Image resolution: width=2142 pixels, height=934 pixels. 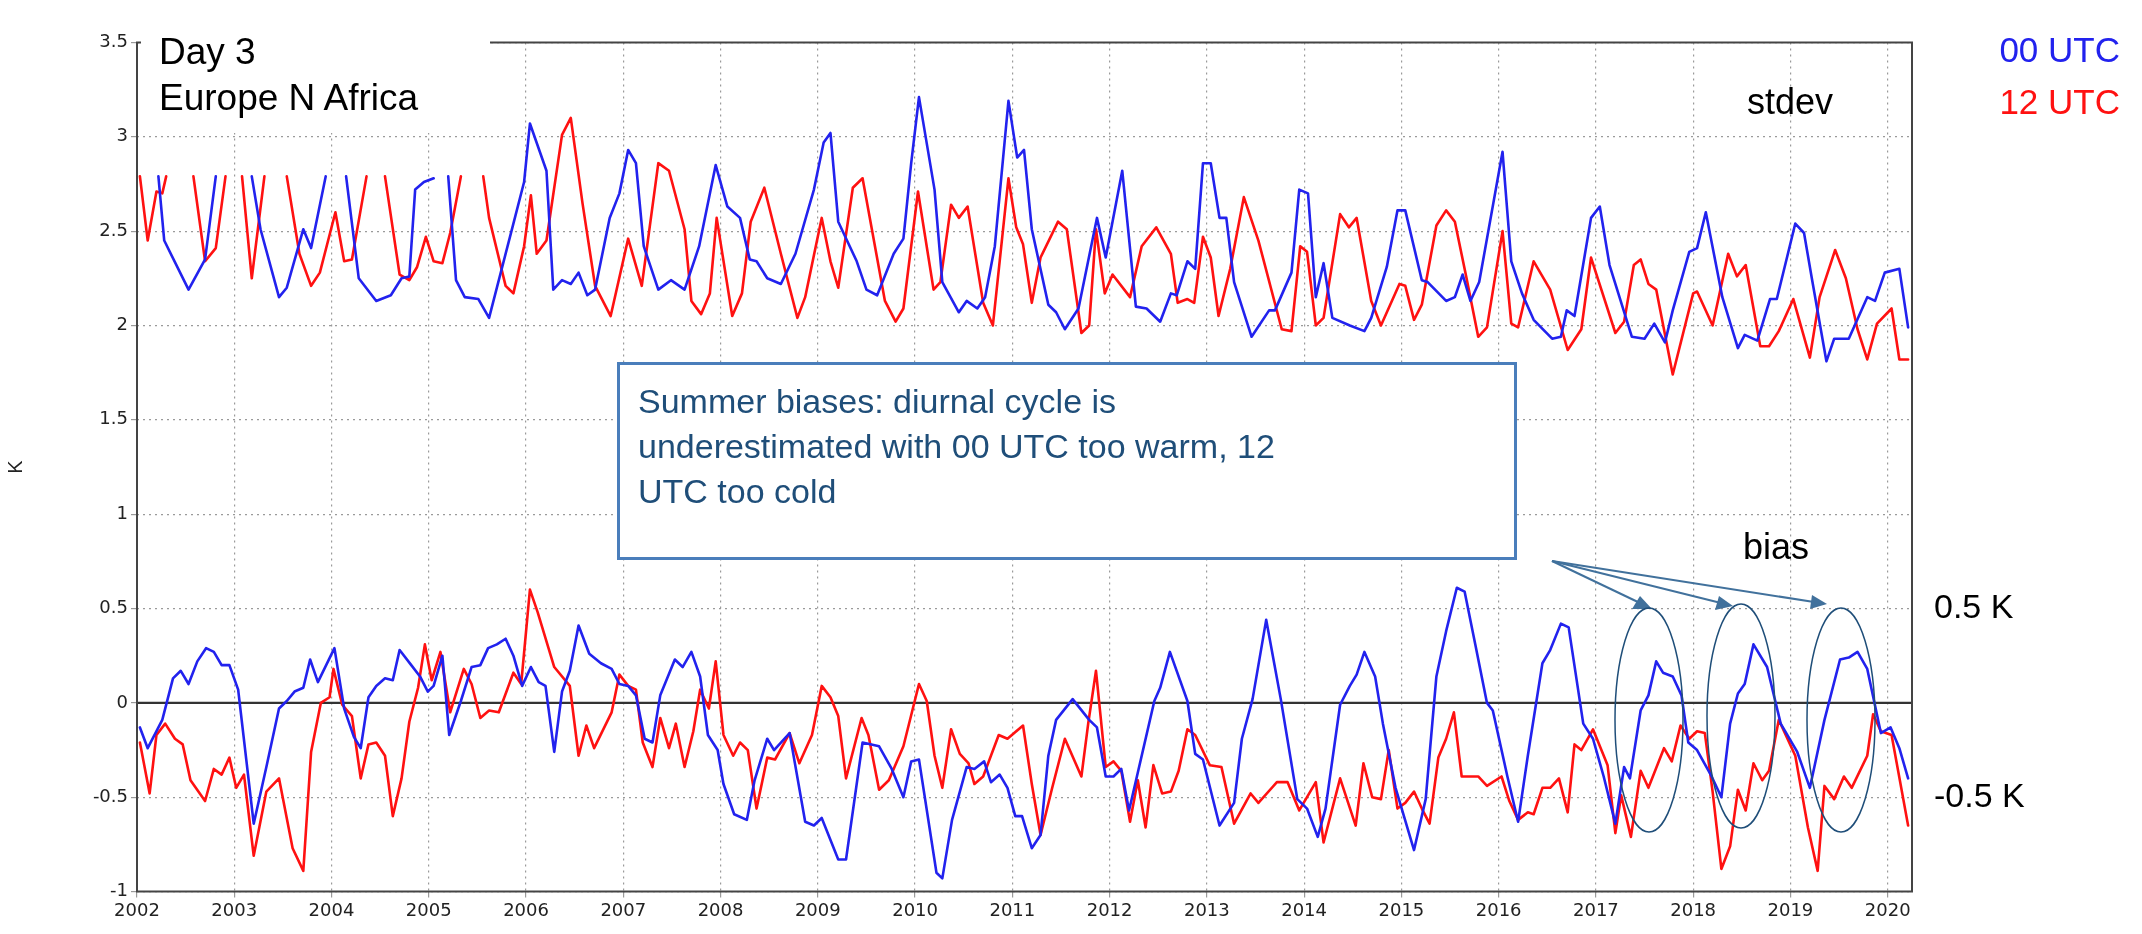 What do you see at coordinates (122, 701) in the screenshot?
I see `y-tick-label: 0` at bounding box center [122, 701].